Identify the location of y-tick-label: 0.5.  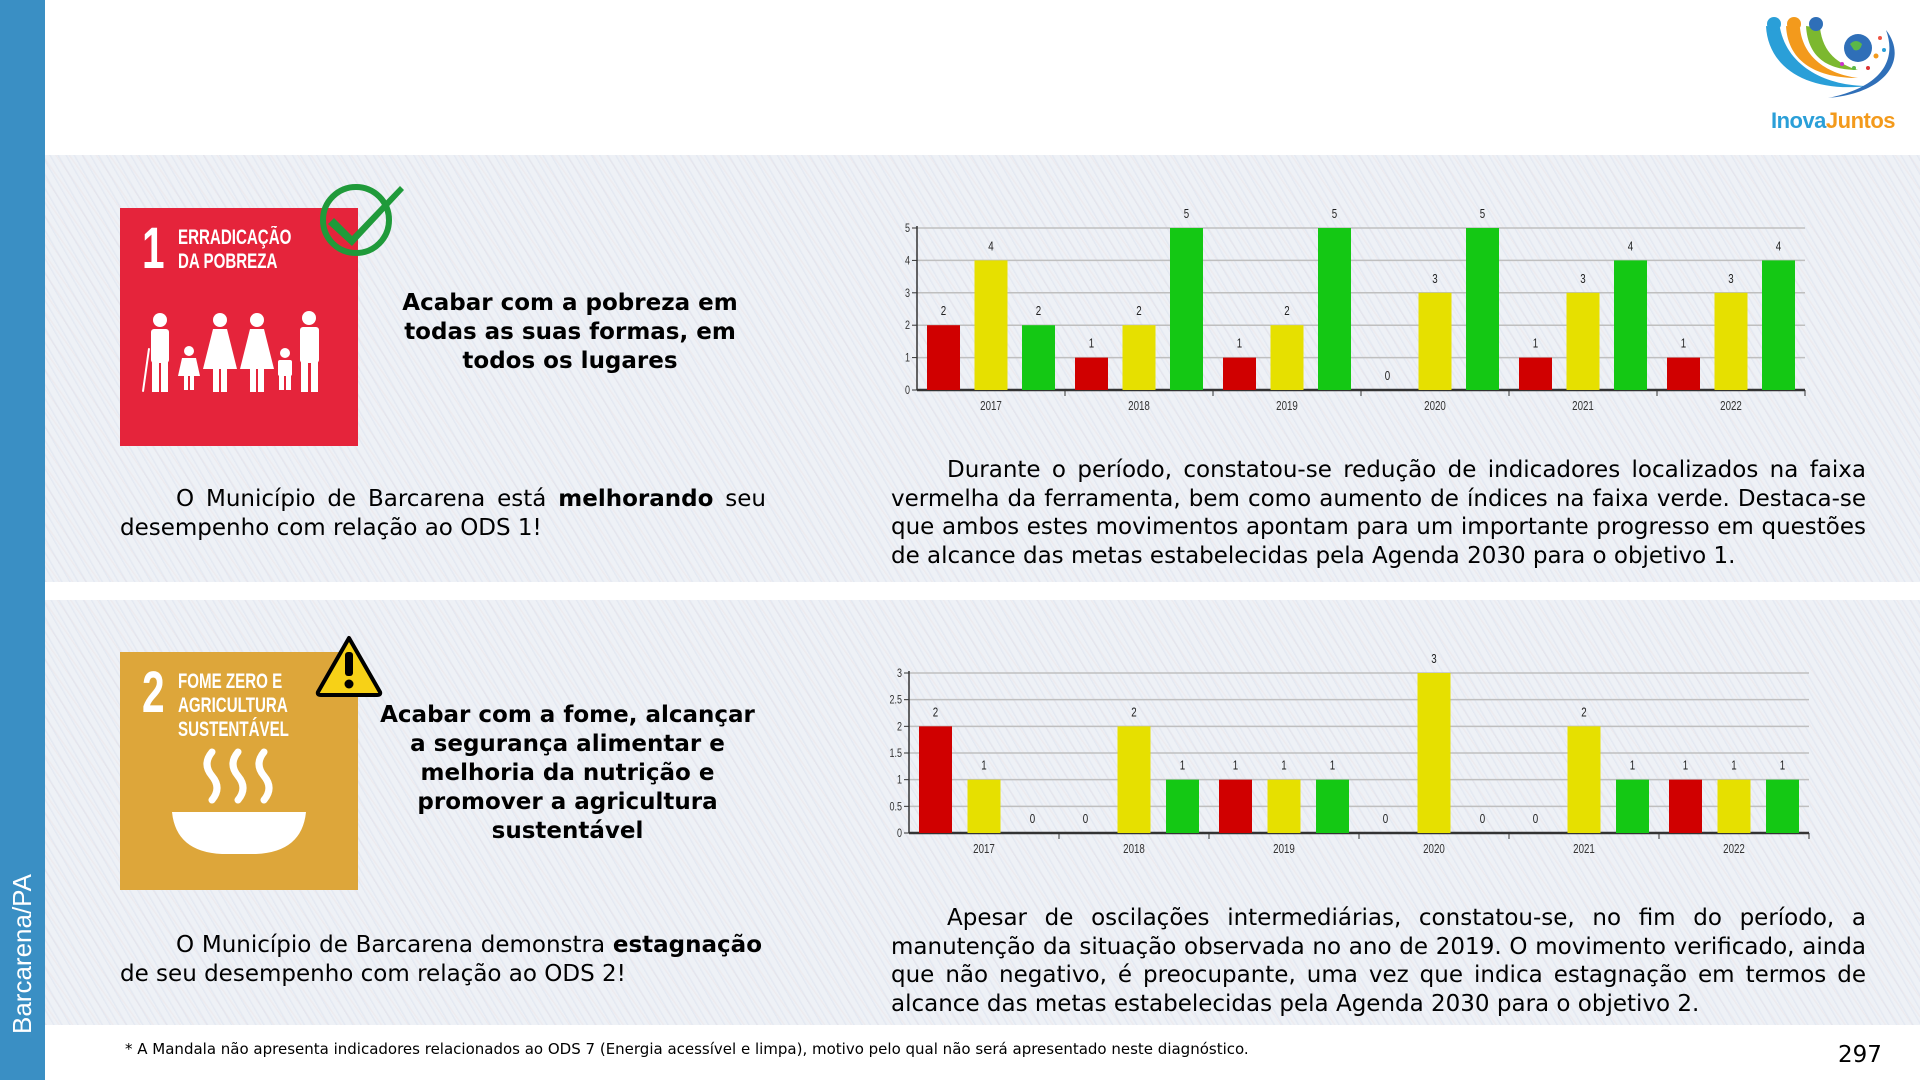
(895, 807).